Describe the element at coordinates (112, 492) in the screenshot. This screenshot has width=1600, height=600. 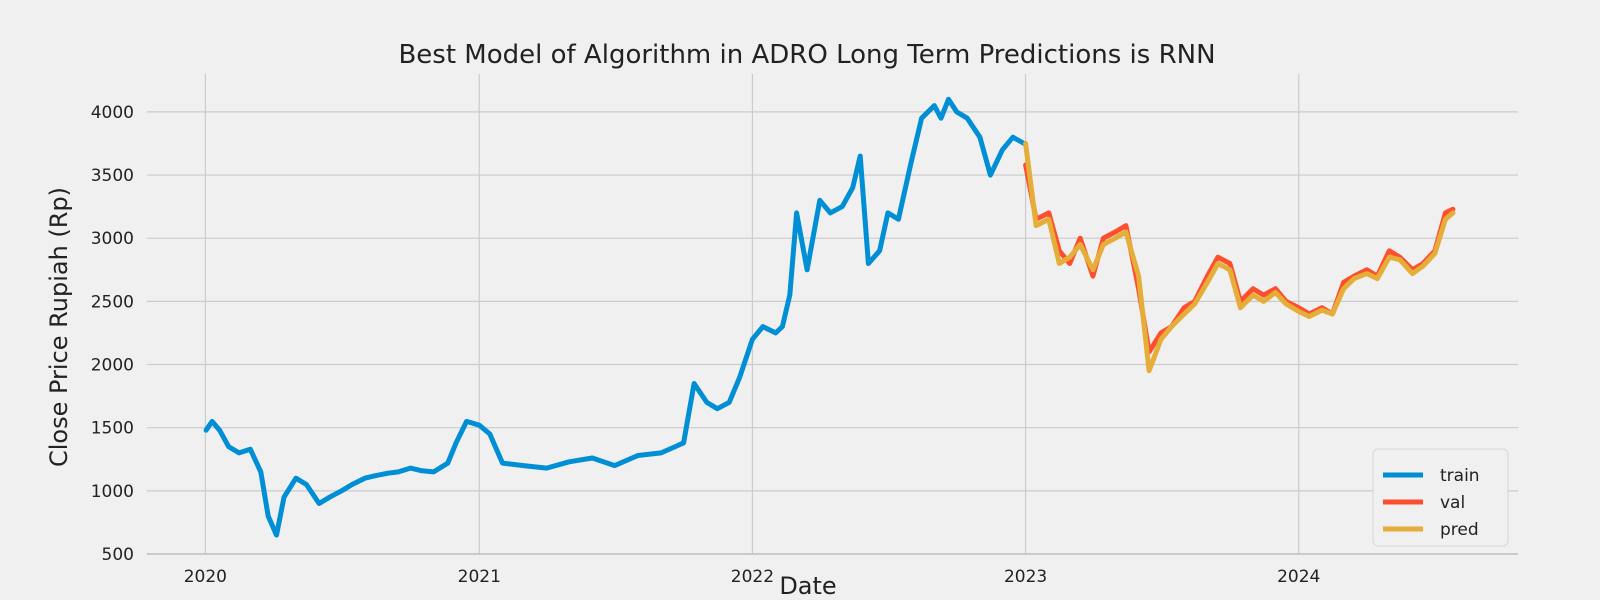
I see `y-tick-label: 1000` at that location.